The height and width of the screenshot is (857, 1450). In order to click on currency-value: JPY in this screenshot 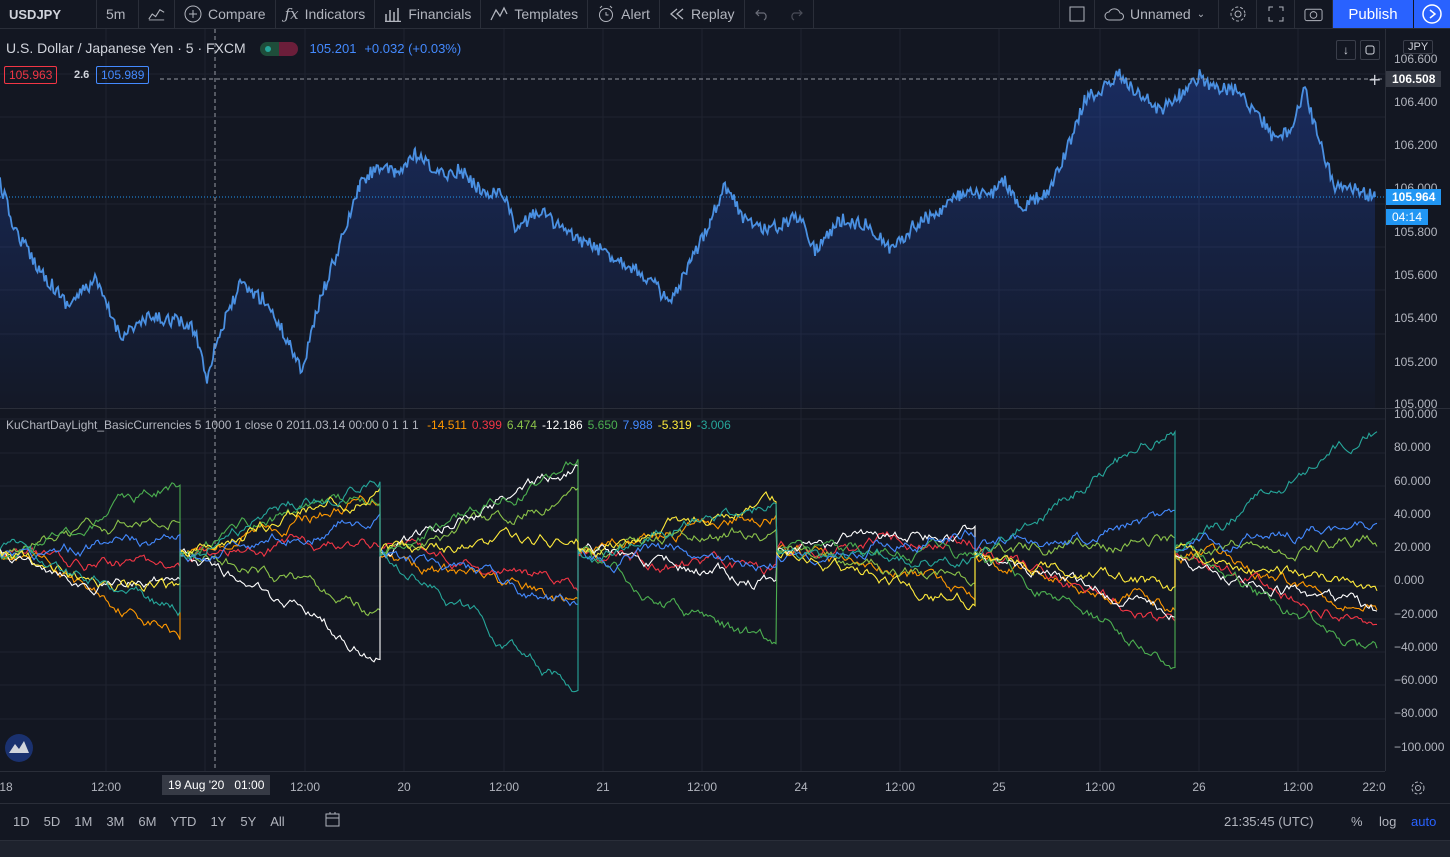, I will do `click(1418, 47)`.